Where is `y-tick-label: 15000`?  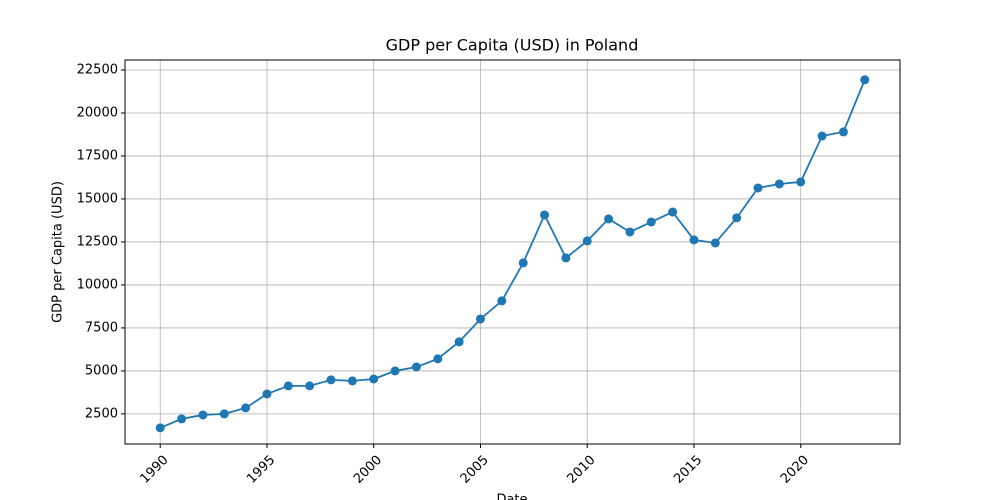 y-tick-label: 15000 is located at coordinates (97, 198).